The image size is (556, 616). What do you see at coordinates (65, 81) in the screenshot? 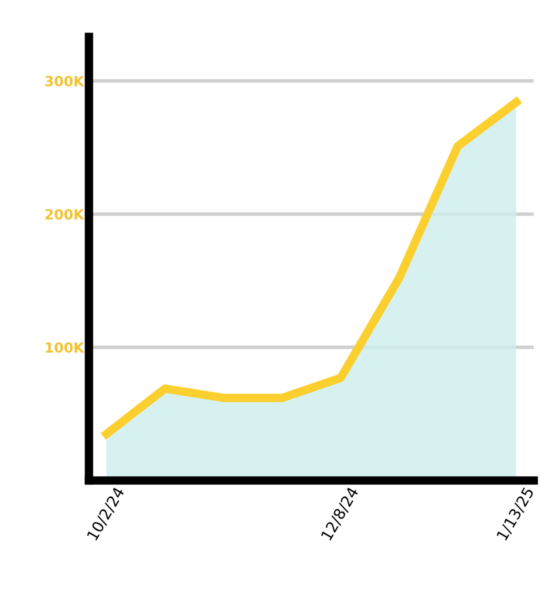
I see `y-tick-label: 300K` at bounding box center [65, 81].